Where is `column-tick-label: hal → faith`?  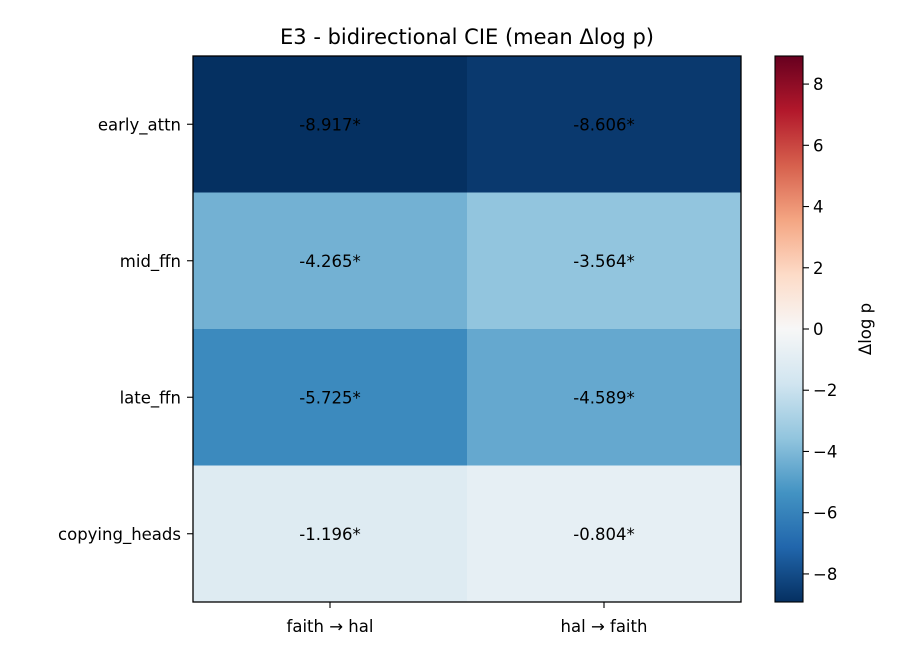
column-tick-label: hal → faith is located at coordinates (604, 626).